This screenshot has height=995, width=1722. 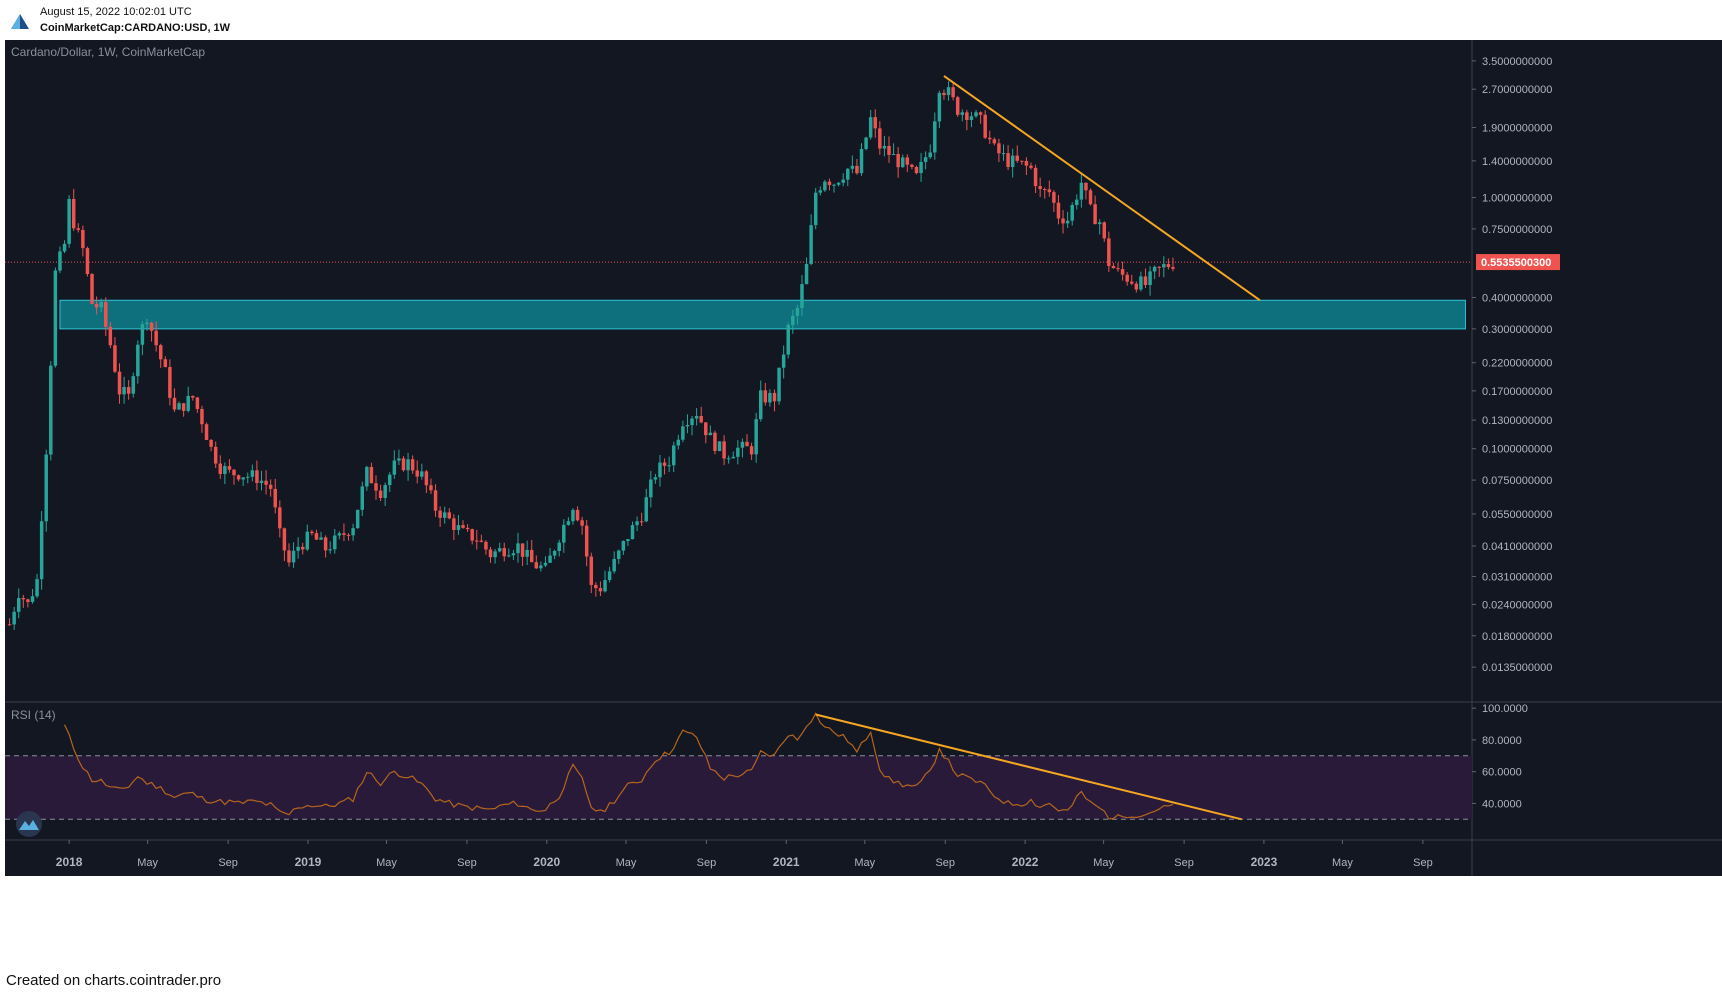 I want to click on price-tick-label: 1.9000000000, so click(x=1517, y=129).